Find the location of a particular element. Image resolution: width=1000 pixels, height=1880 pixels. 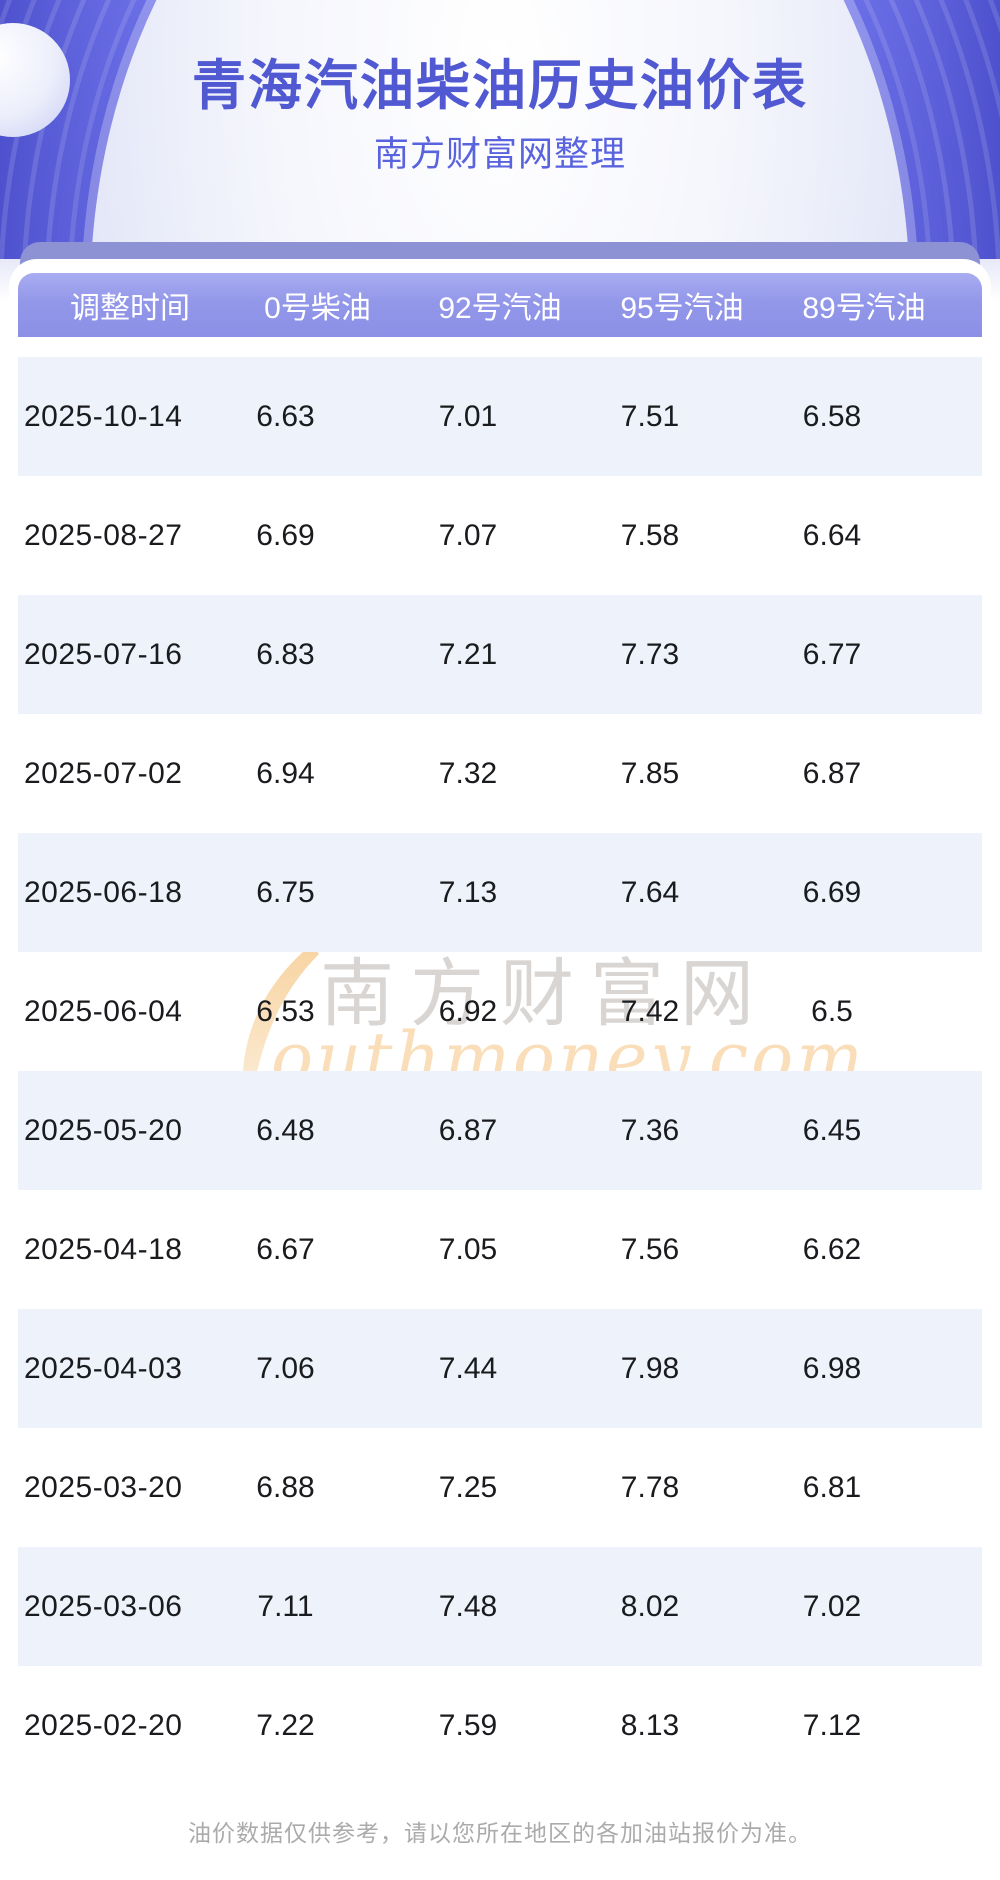

date-cell: 2025-07-02 is located at coordinates (103, 773).